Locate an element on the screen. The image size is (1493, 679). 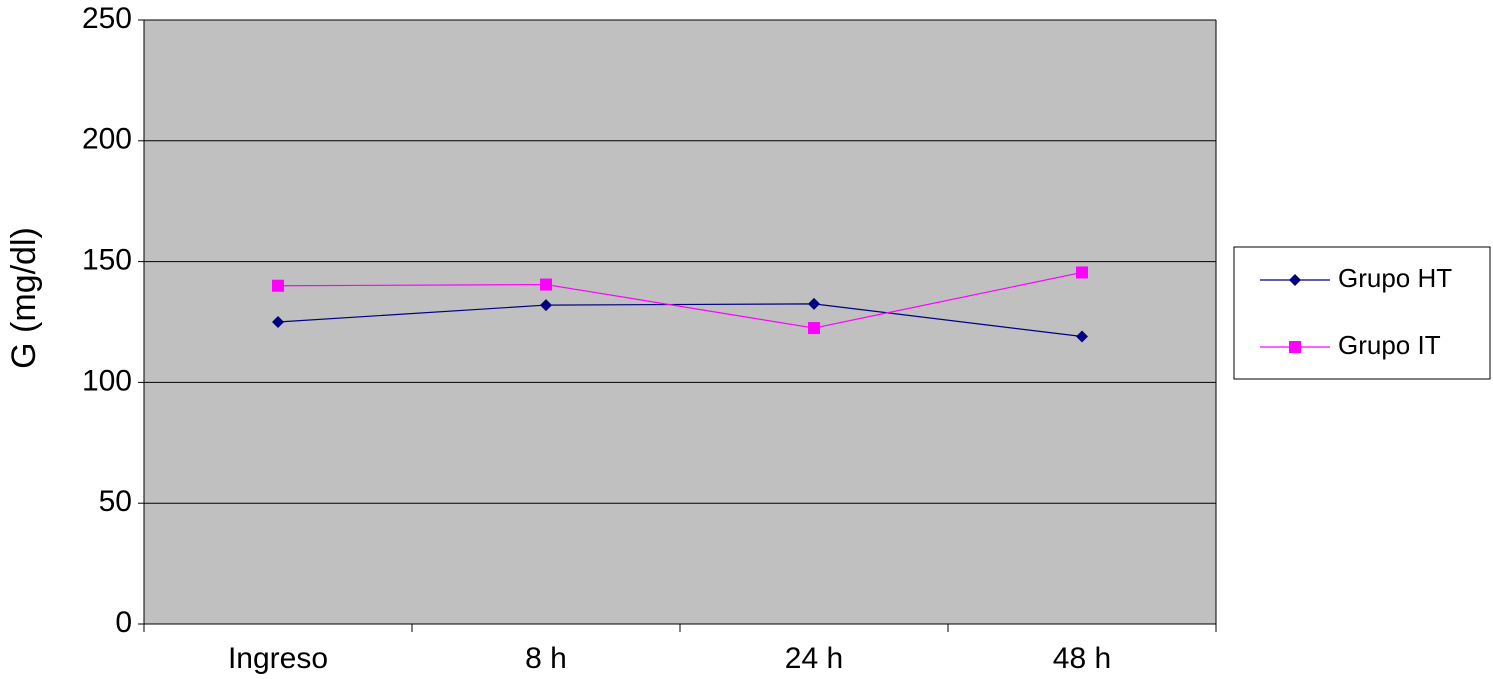
y-axis-title: G (mg/dl) is located at coordinates (24, 298).